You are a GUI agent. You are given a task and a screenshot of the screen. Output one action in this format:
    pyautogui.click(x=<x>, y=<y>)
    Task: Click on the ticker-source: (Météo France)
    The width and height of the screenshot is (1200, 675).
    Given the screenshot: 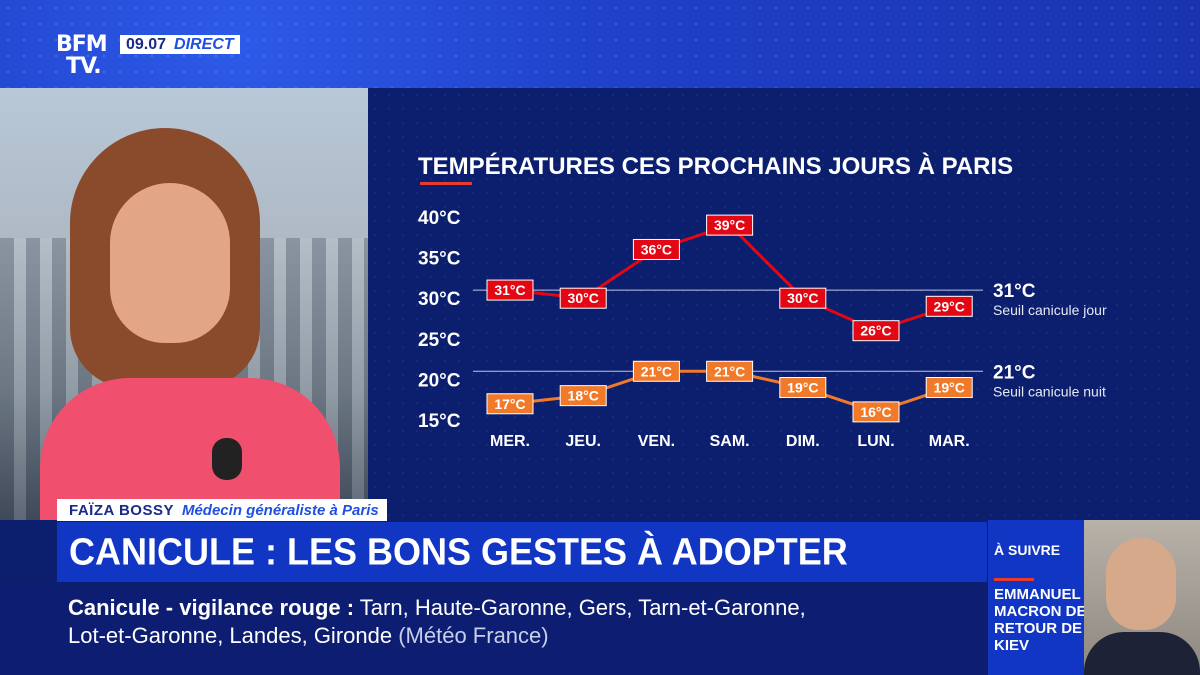 What is the action you would take?
    pyautogui.click(x=473, y=635)
    